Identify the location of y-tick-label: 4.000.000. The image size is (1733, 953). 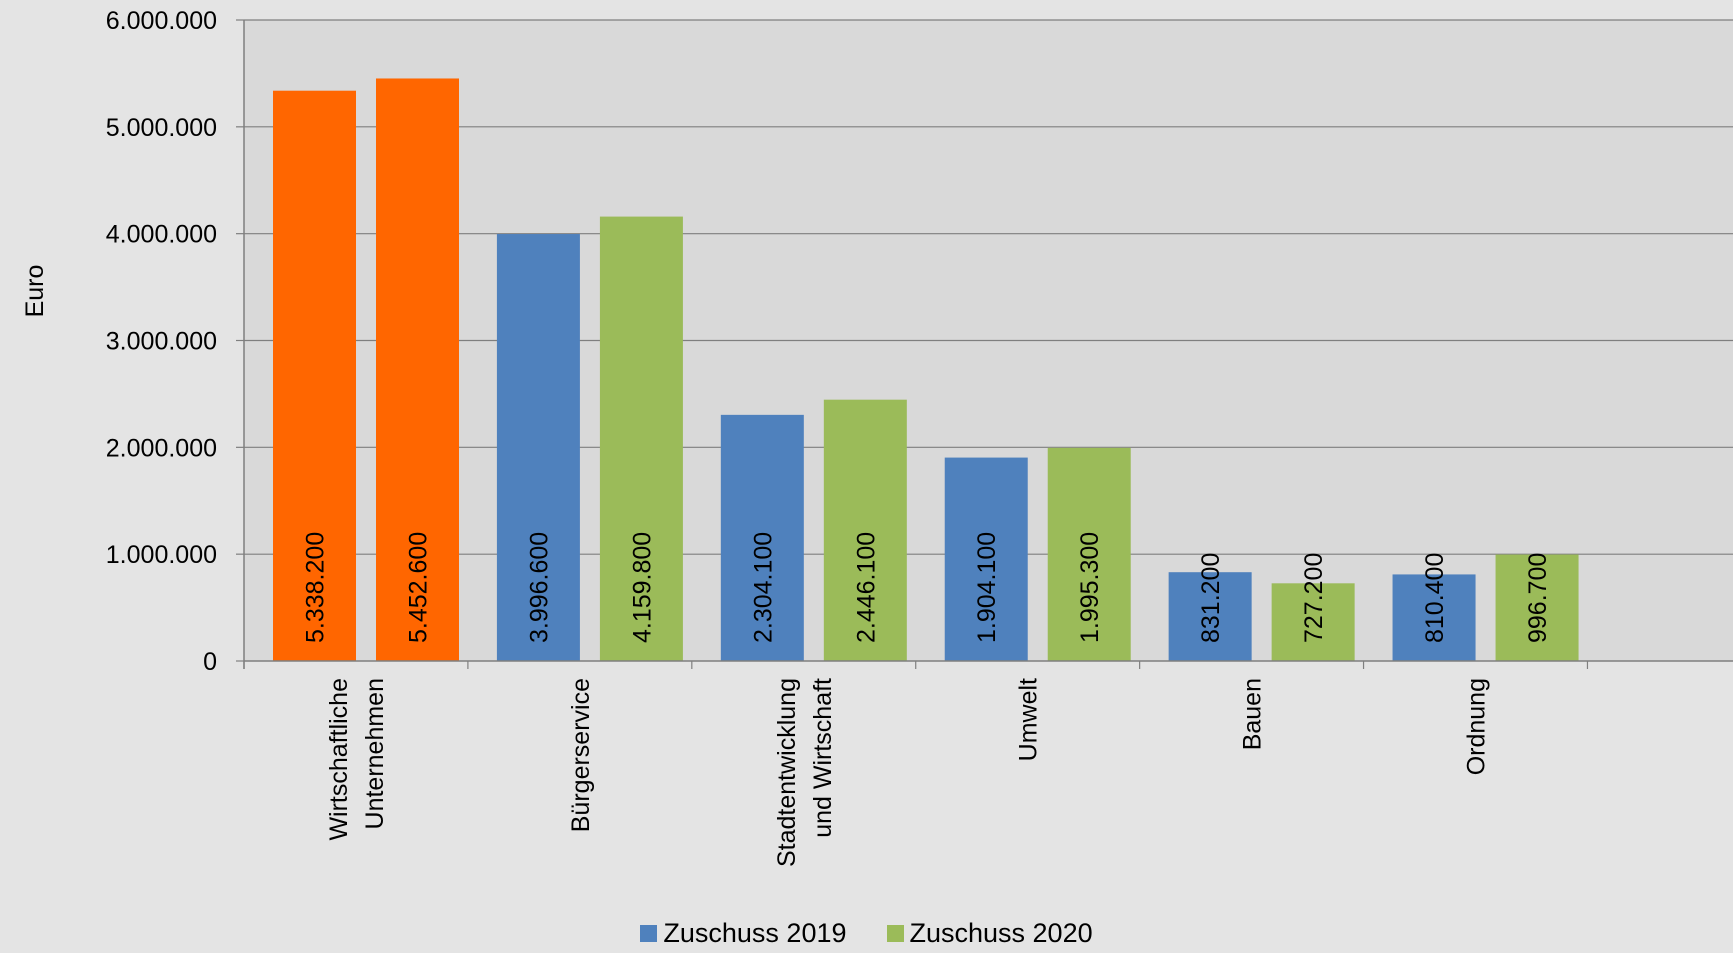
(161, 235).